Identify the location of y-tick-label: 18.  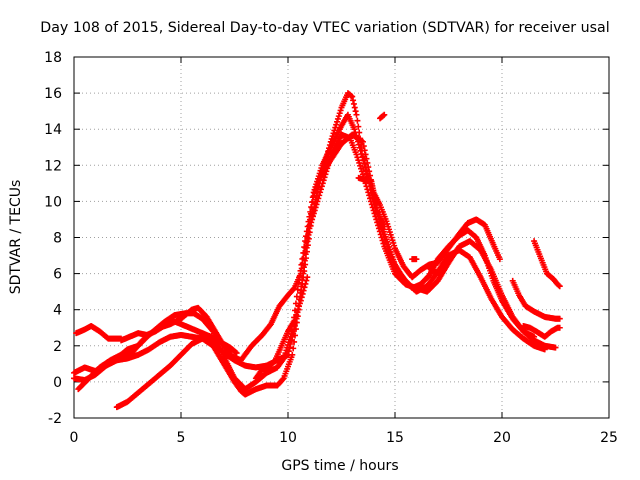
(53, 58).